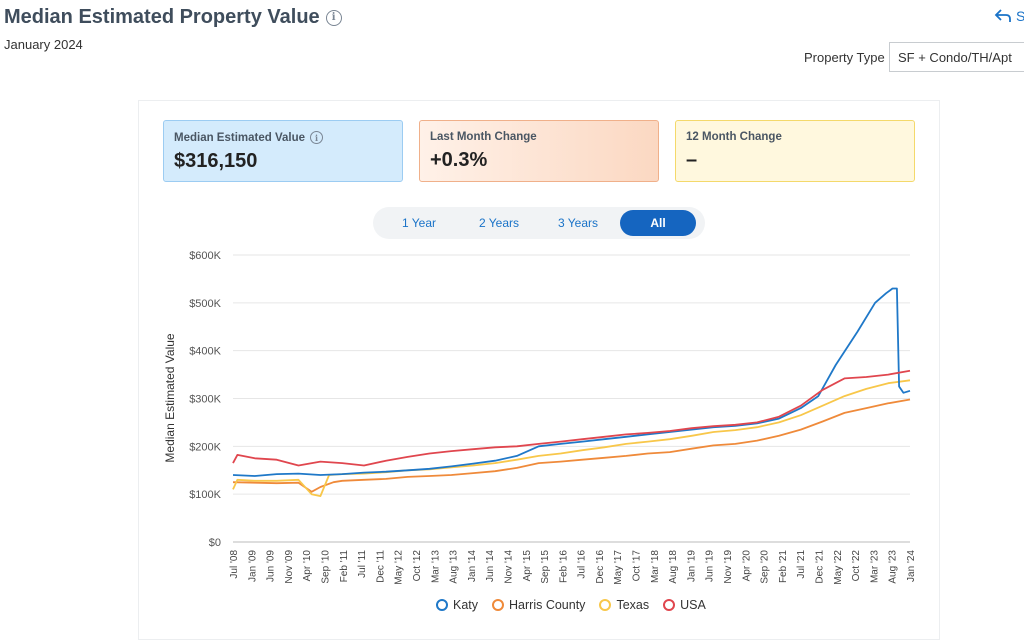 The width and height of the screenshot is (1024, 640). What do you see at coordinates (539, 151) in the screenshot?
I see `last-month-change-card: Last Month Change +0.3%` at bounding box center [539, 151].